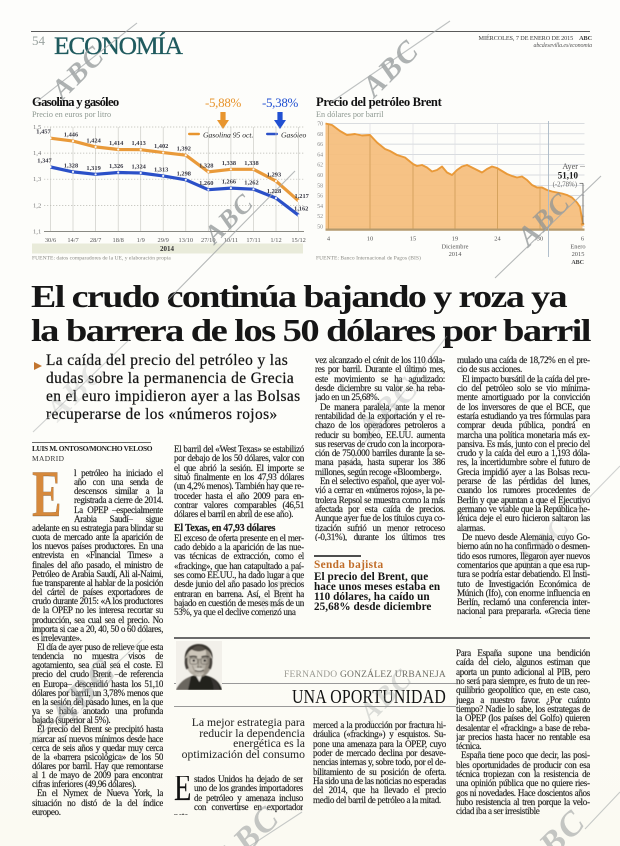 This screenshot has width=620, height=846. What do you see at coordinates (540, 239) in the screenshot?
I see `svg-text: 30` at bounding box center [540, 239].